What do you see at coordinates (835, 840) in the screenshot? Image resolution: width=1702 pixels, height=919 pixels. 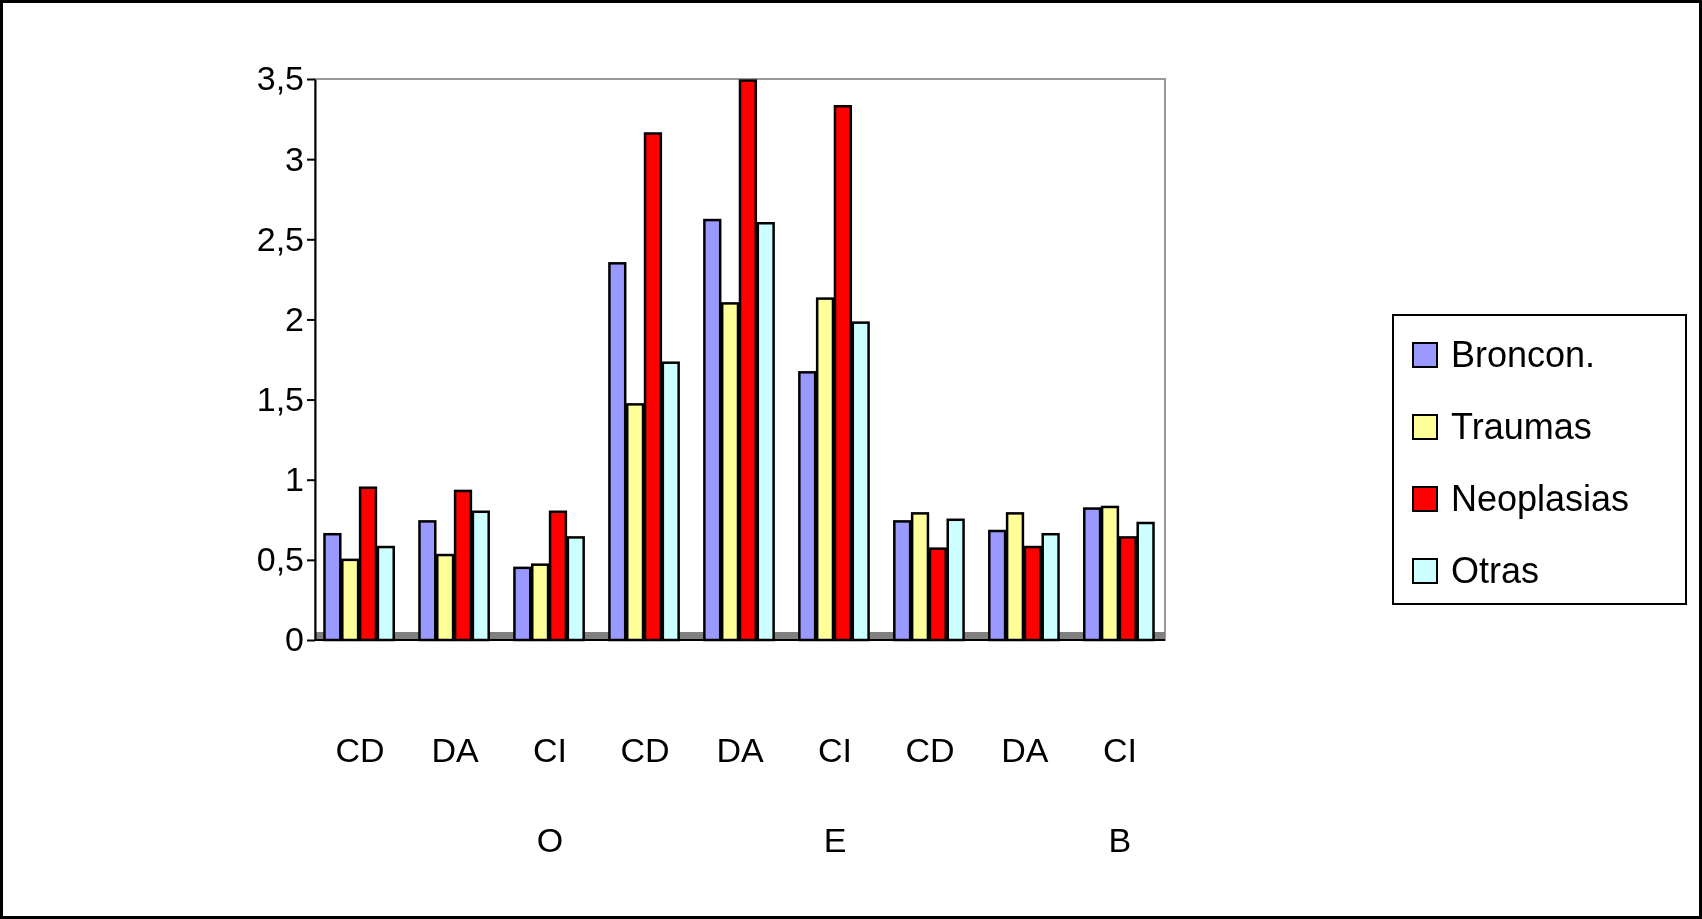 I see `text: E` at bounding box center [835, 840].